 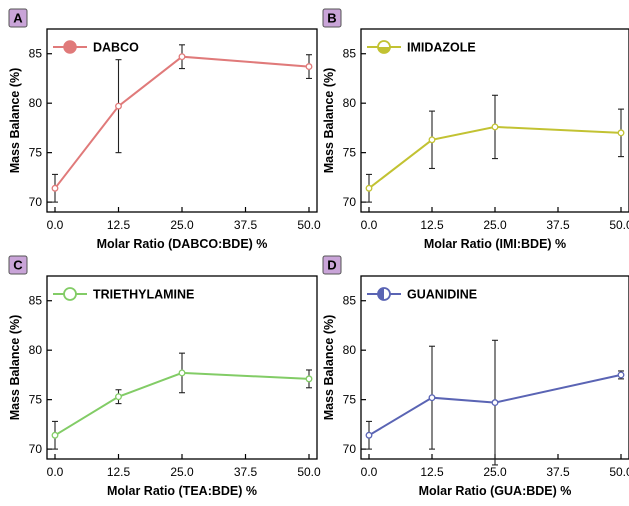 I want to click on legend: DABCO, so click(x=96, y=47).